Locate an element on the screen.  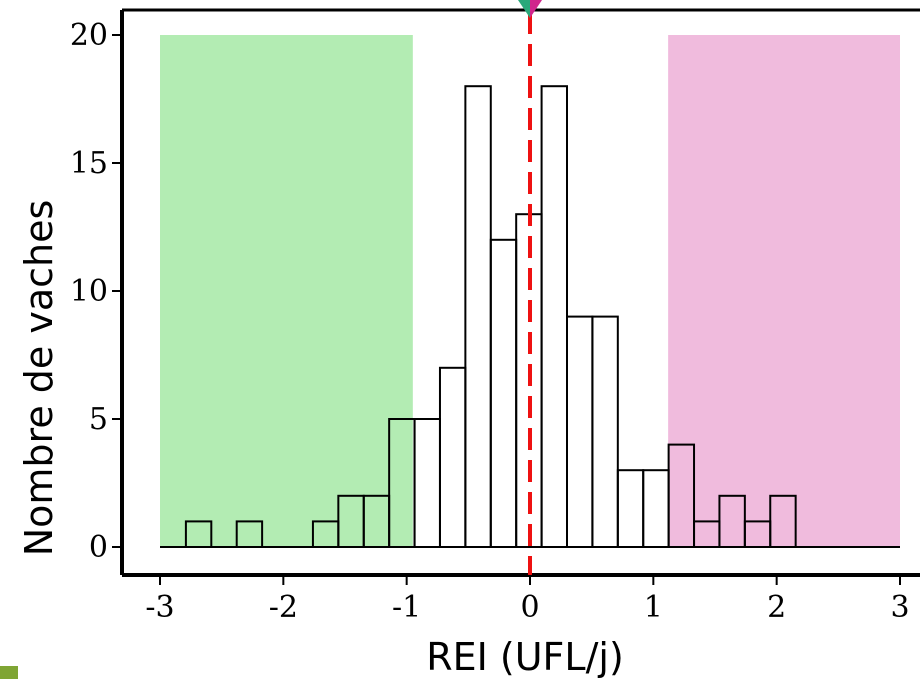
y-tick-label: 15 is located at coordinates (89, 163).